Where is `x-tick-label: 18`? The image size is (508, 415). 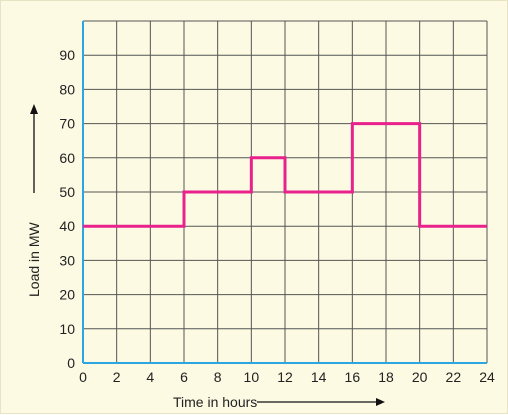
x-tick-label: 18 is located at coordinates (386, 377).